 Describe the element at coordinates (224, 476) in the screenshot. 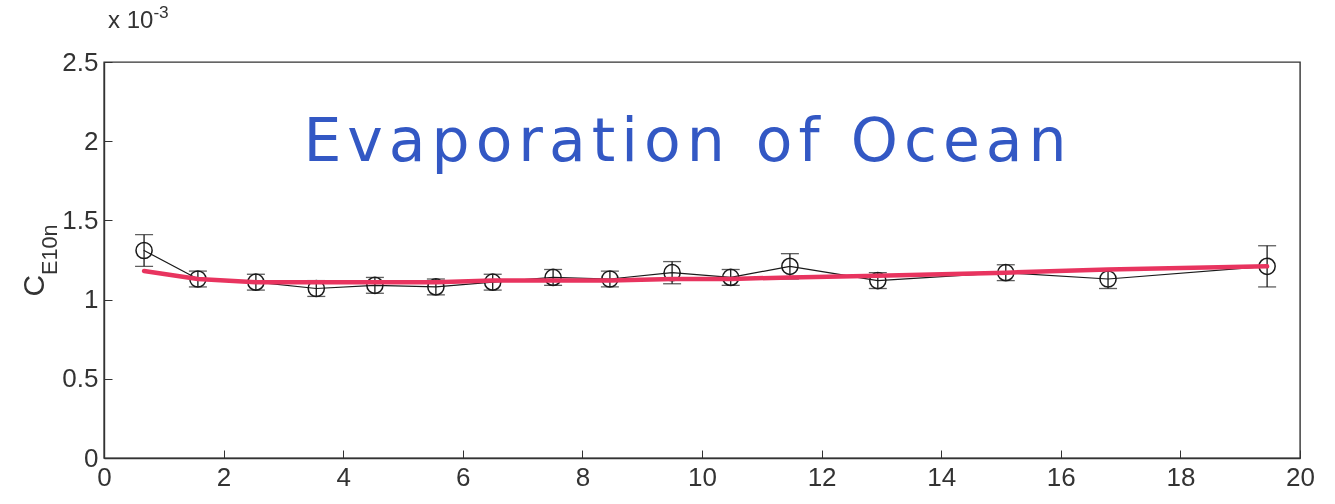

I see `x-tick-label: 2` at that location.